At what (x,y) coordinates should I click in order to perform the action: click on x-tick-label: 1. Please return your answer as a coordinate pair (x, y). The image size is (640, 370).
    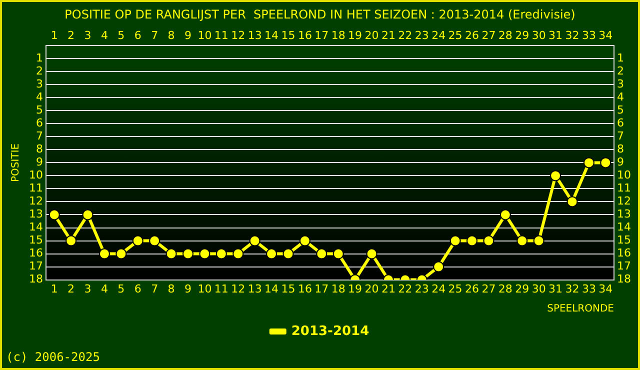
    Looking at the image, I should click on (54, 289).